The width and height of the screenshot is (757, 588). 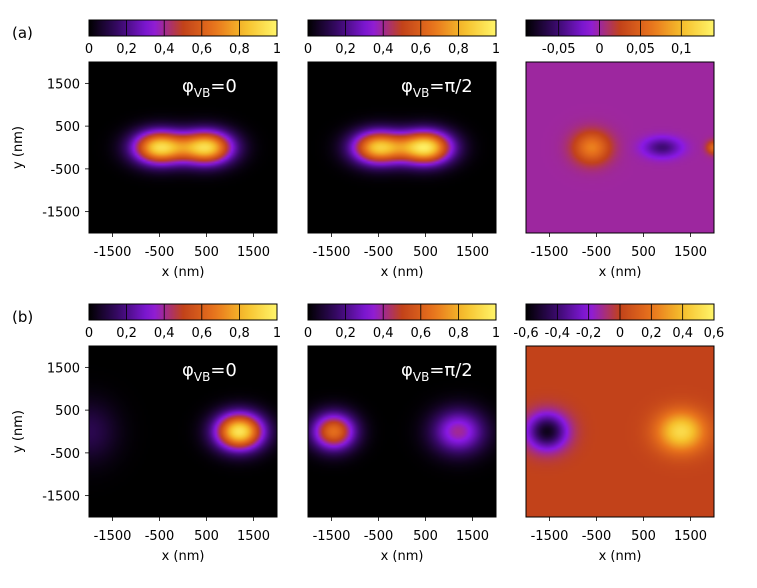 I want to click on panel-a2: φVB=π/2, so click(x=402, y=128).